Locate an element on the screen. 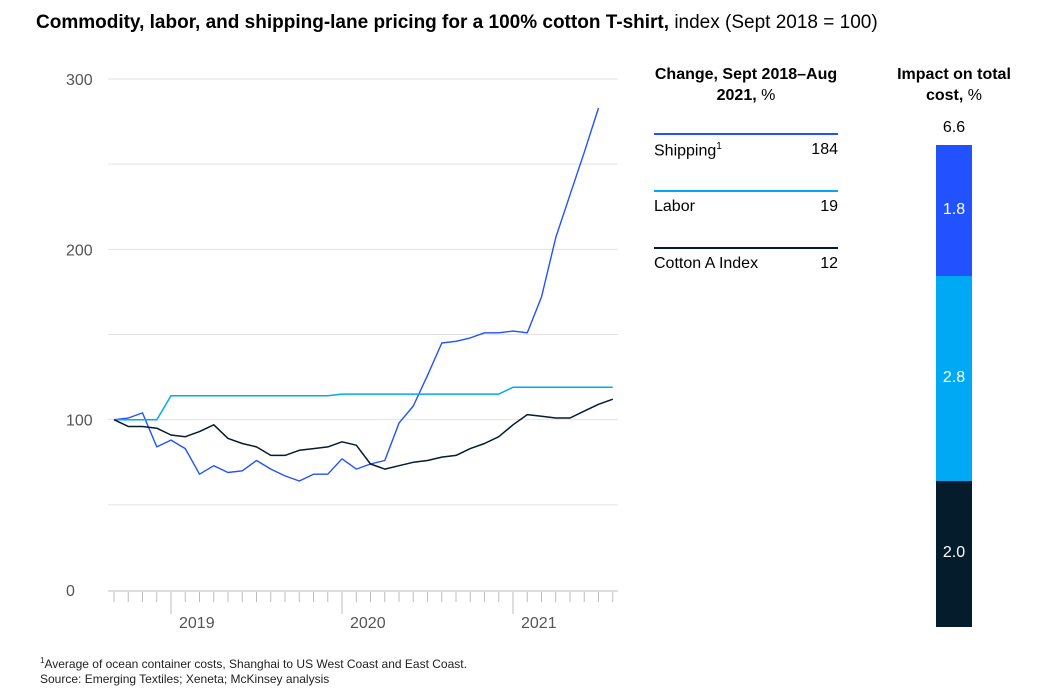 The image size is (1042, 698). impact-label-labor: 2.8 is located at coordinates (954, 377).